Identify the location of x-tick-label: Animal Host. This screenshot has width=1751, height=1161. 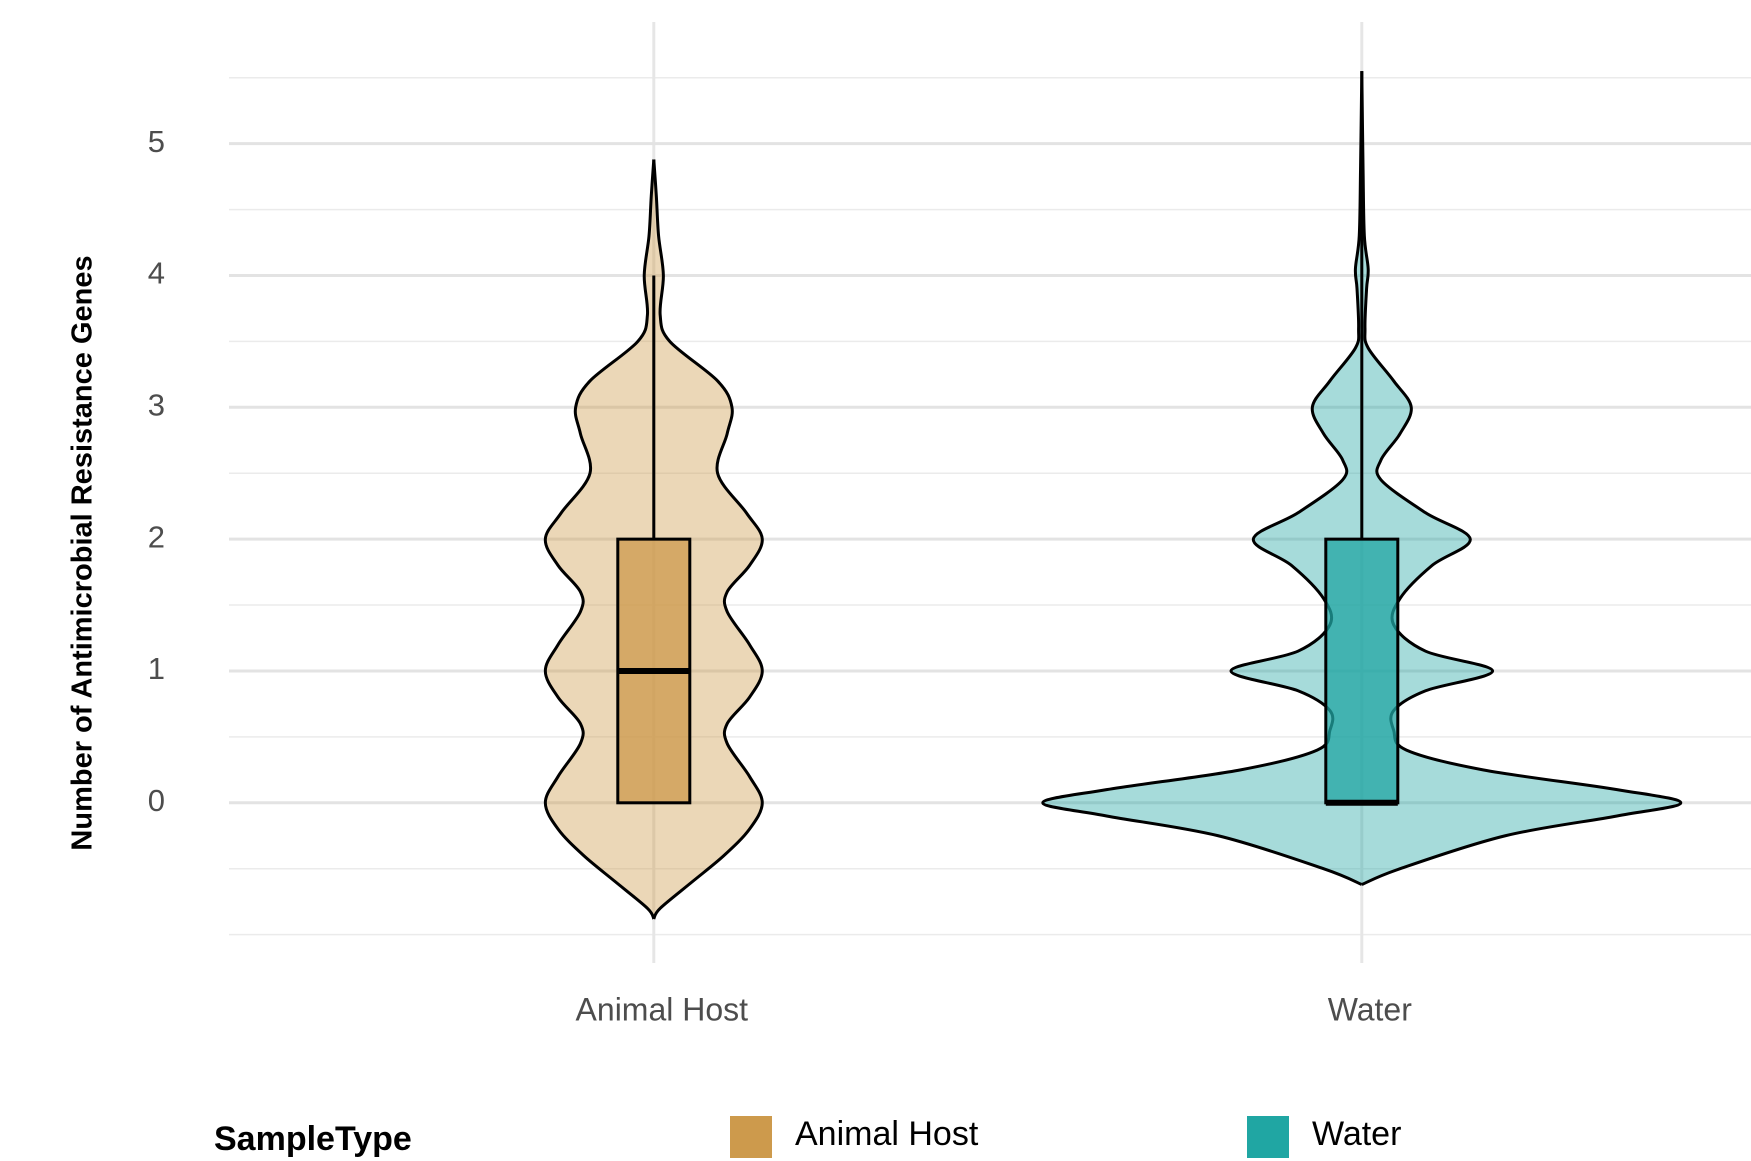
(662, 1009).